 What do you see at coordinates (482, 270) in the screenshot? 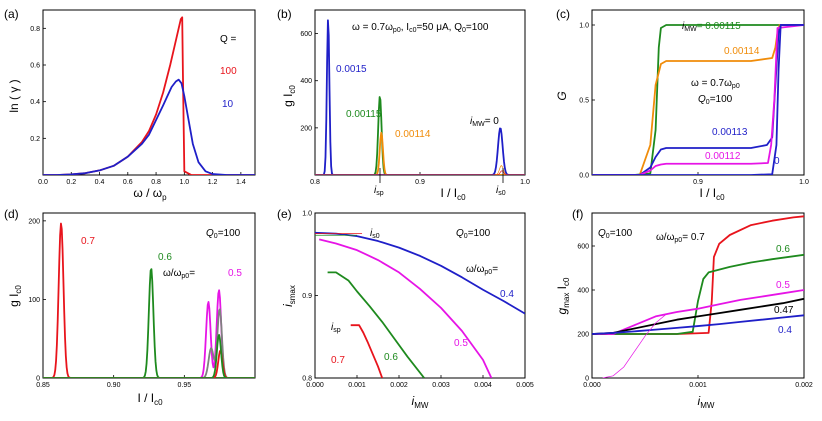
I see `ratio-label-e: ω/ωp0=` at bounding box center [482, 270].